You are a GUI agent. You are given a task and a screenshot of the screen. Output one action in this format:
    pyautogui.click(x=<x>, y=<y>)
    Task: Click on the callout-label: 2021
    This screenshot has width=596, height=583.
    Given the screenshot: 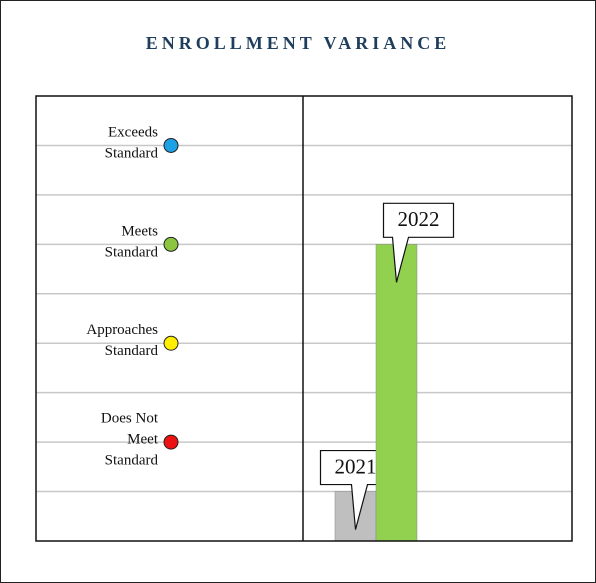 What is the action you would take?
    pyautogui.click(x=356, y=466)
    